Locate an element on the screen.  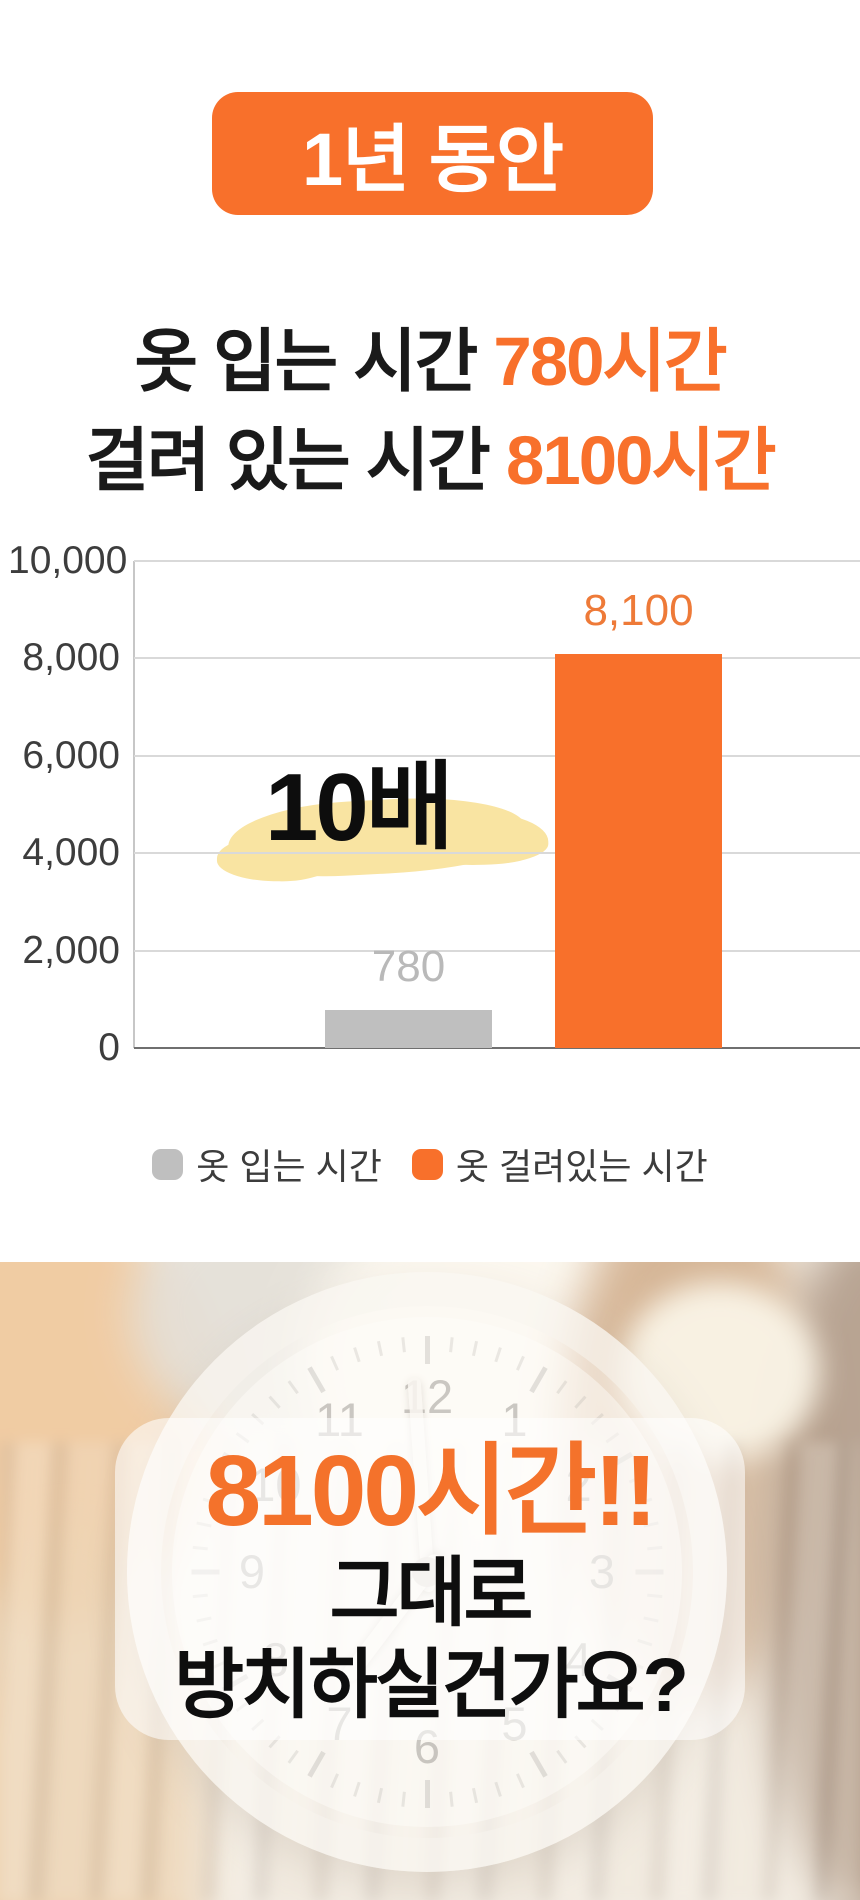
y-axis-tick-label: 0 is located at coordinates (109, 1047).